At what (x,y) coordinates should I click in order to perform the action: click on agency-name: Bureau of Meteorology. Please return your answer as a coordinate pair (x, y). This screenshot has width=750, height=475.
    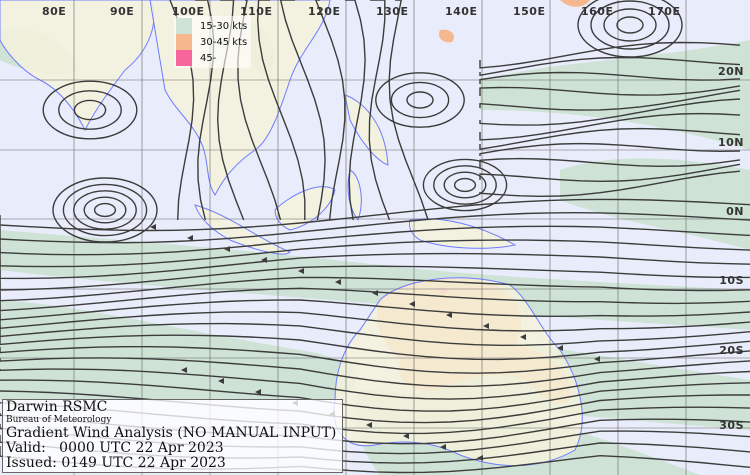
    Looking at the image, I should click on (59, 420).